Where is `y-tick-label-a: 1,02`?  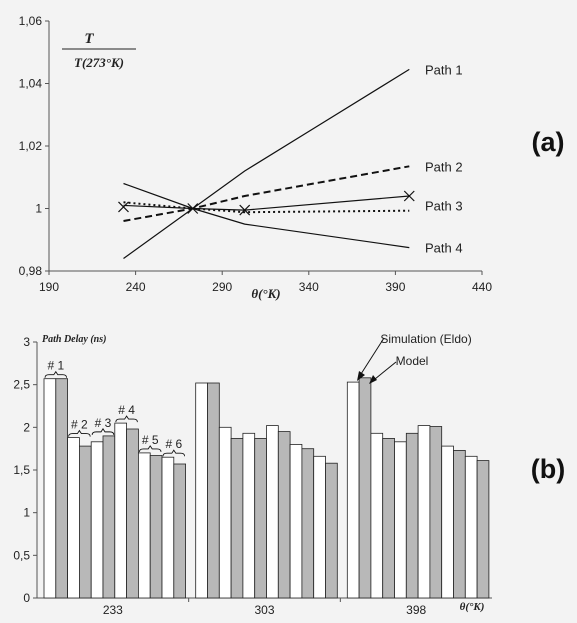
y-tick-label-a: 1,02 is located at coordinates (31, 146).